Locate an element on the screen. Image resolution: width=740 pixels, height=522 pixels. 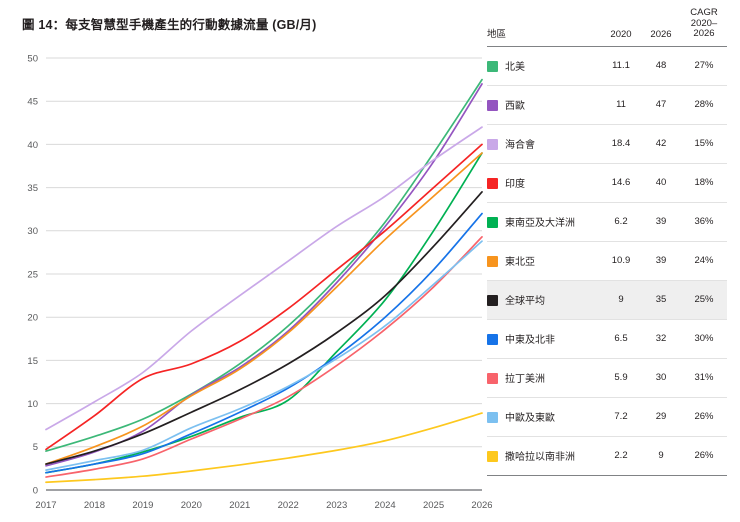
header-2026: 2026 is located at coordinates (661, 27).